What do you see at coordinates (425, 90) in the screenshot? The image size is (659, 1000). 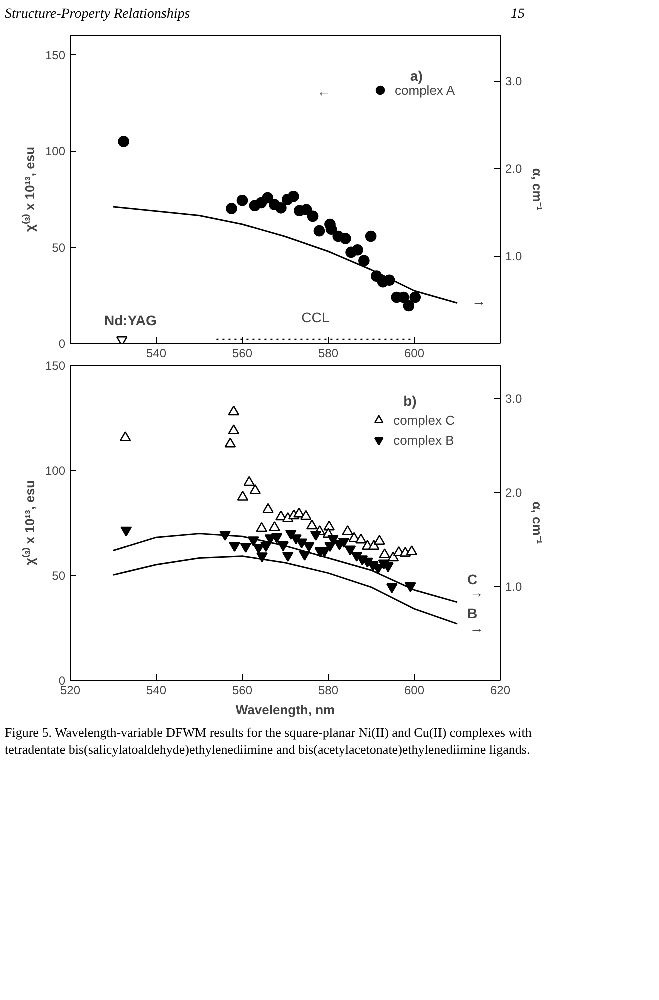 I see `legend-label: complex A` at bounding box center [425, 90].